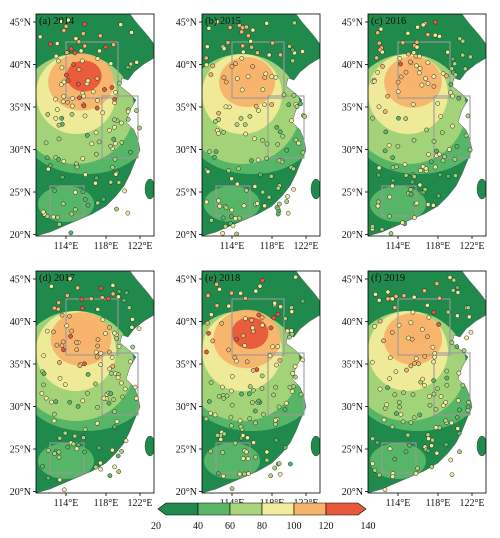  I want to click on lat-tick-label: 20°N, so click(186, 235).